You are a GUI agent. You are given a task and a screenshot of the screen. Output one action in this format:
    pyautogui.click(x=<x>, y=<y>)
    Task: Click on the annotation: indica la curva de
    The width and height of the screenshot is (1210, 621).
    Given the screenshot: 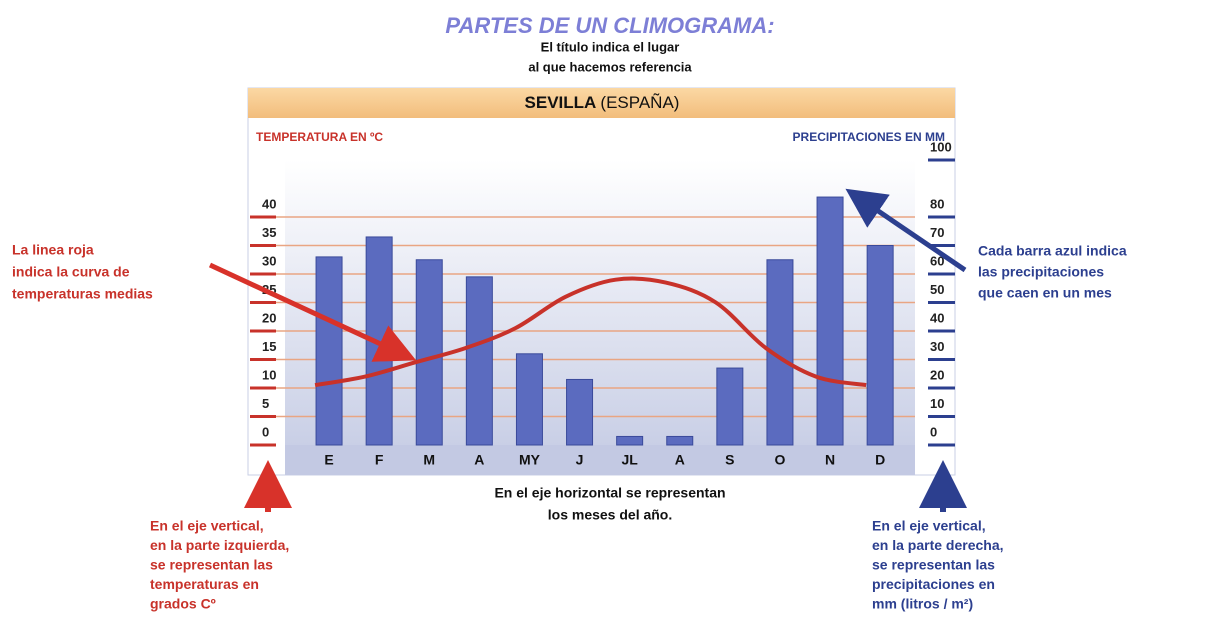 What is the action you would take?
    pyautogui.click(x=71, y=272)
    